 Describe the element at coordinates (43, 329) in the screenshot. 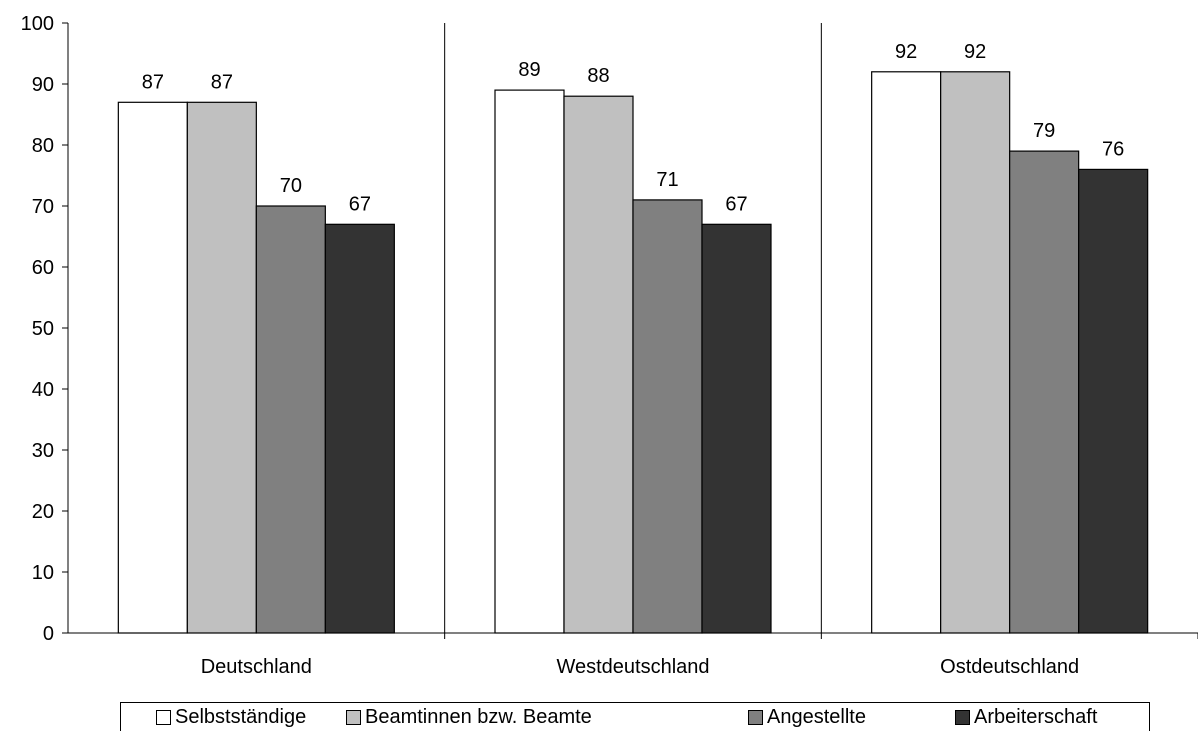

I see `y-tick-label: 50` at that location.